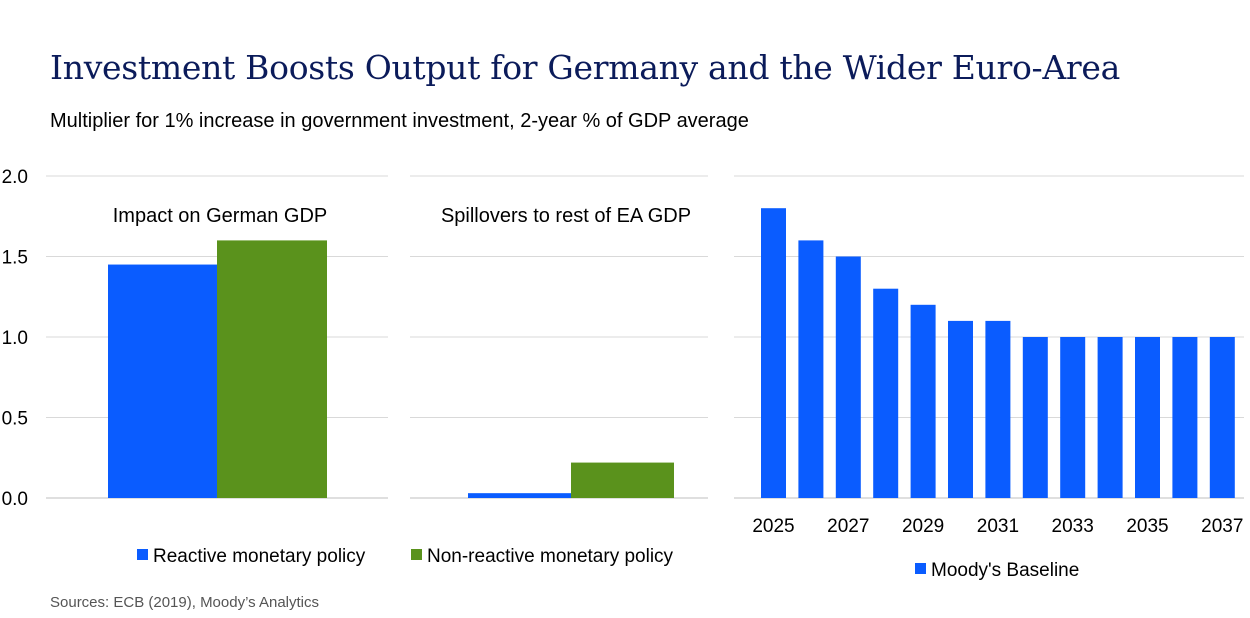  I want to click on legend-swatch-non-reactive, so click(416, 554).